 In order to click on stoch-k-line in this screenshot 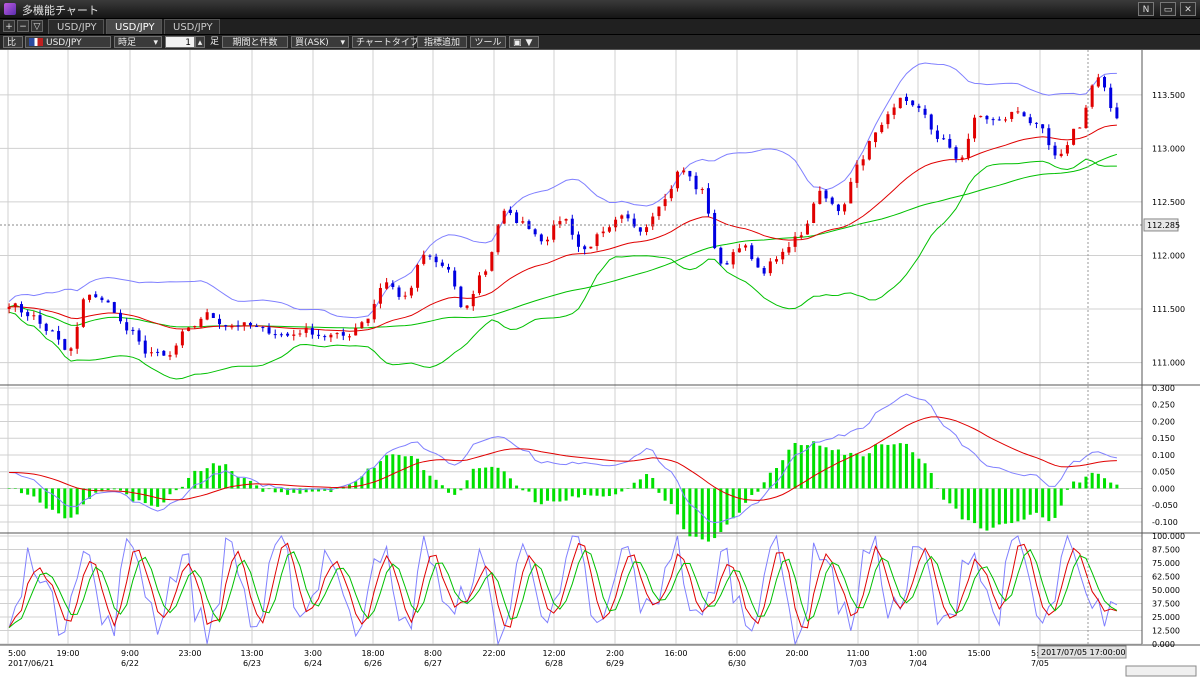, I will do `click(563, 585)`.